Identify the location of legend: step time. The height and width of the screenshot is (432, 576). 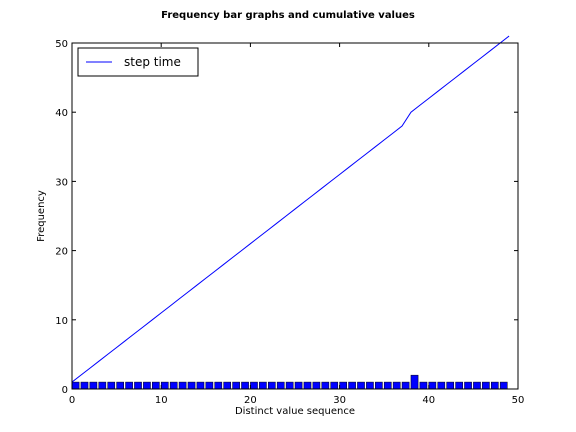
(138, 62).